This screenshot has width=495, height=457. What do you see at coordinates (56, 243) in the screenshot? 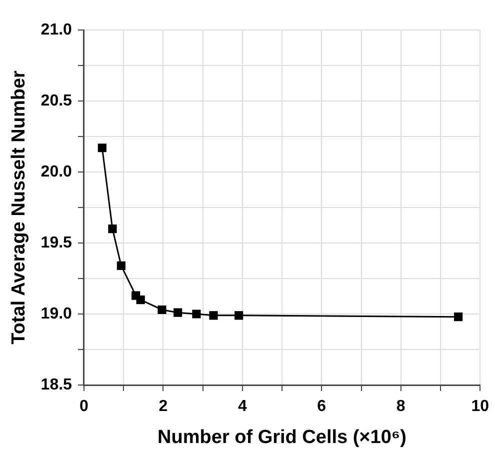
I see `y-tick-label: 19.5` at bounding box center [56, 243].